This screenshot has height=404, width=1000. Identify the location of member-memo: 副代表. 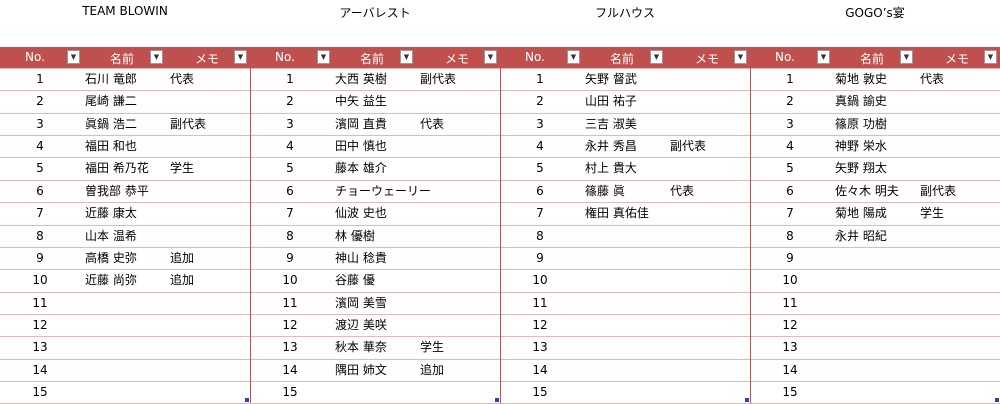
(688, 146).